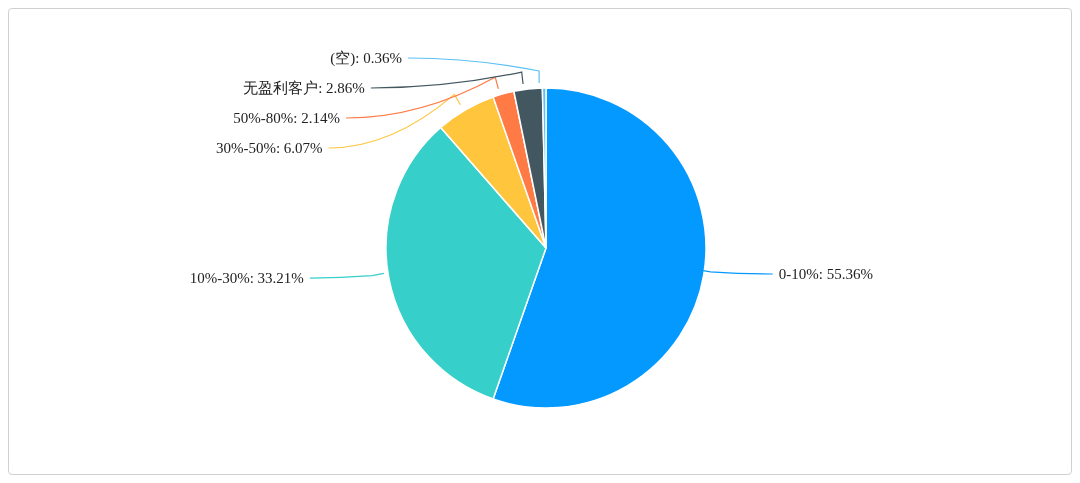 The width and height of the screenshot is (1080, 483). Describe the element at coordinates (304, 88) in the screenshot. I see `slice-label: 无盈利客户: 2.86%` at that location.